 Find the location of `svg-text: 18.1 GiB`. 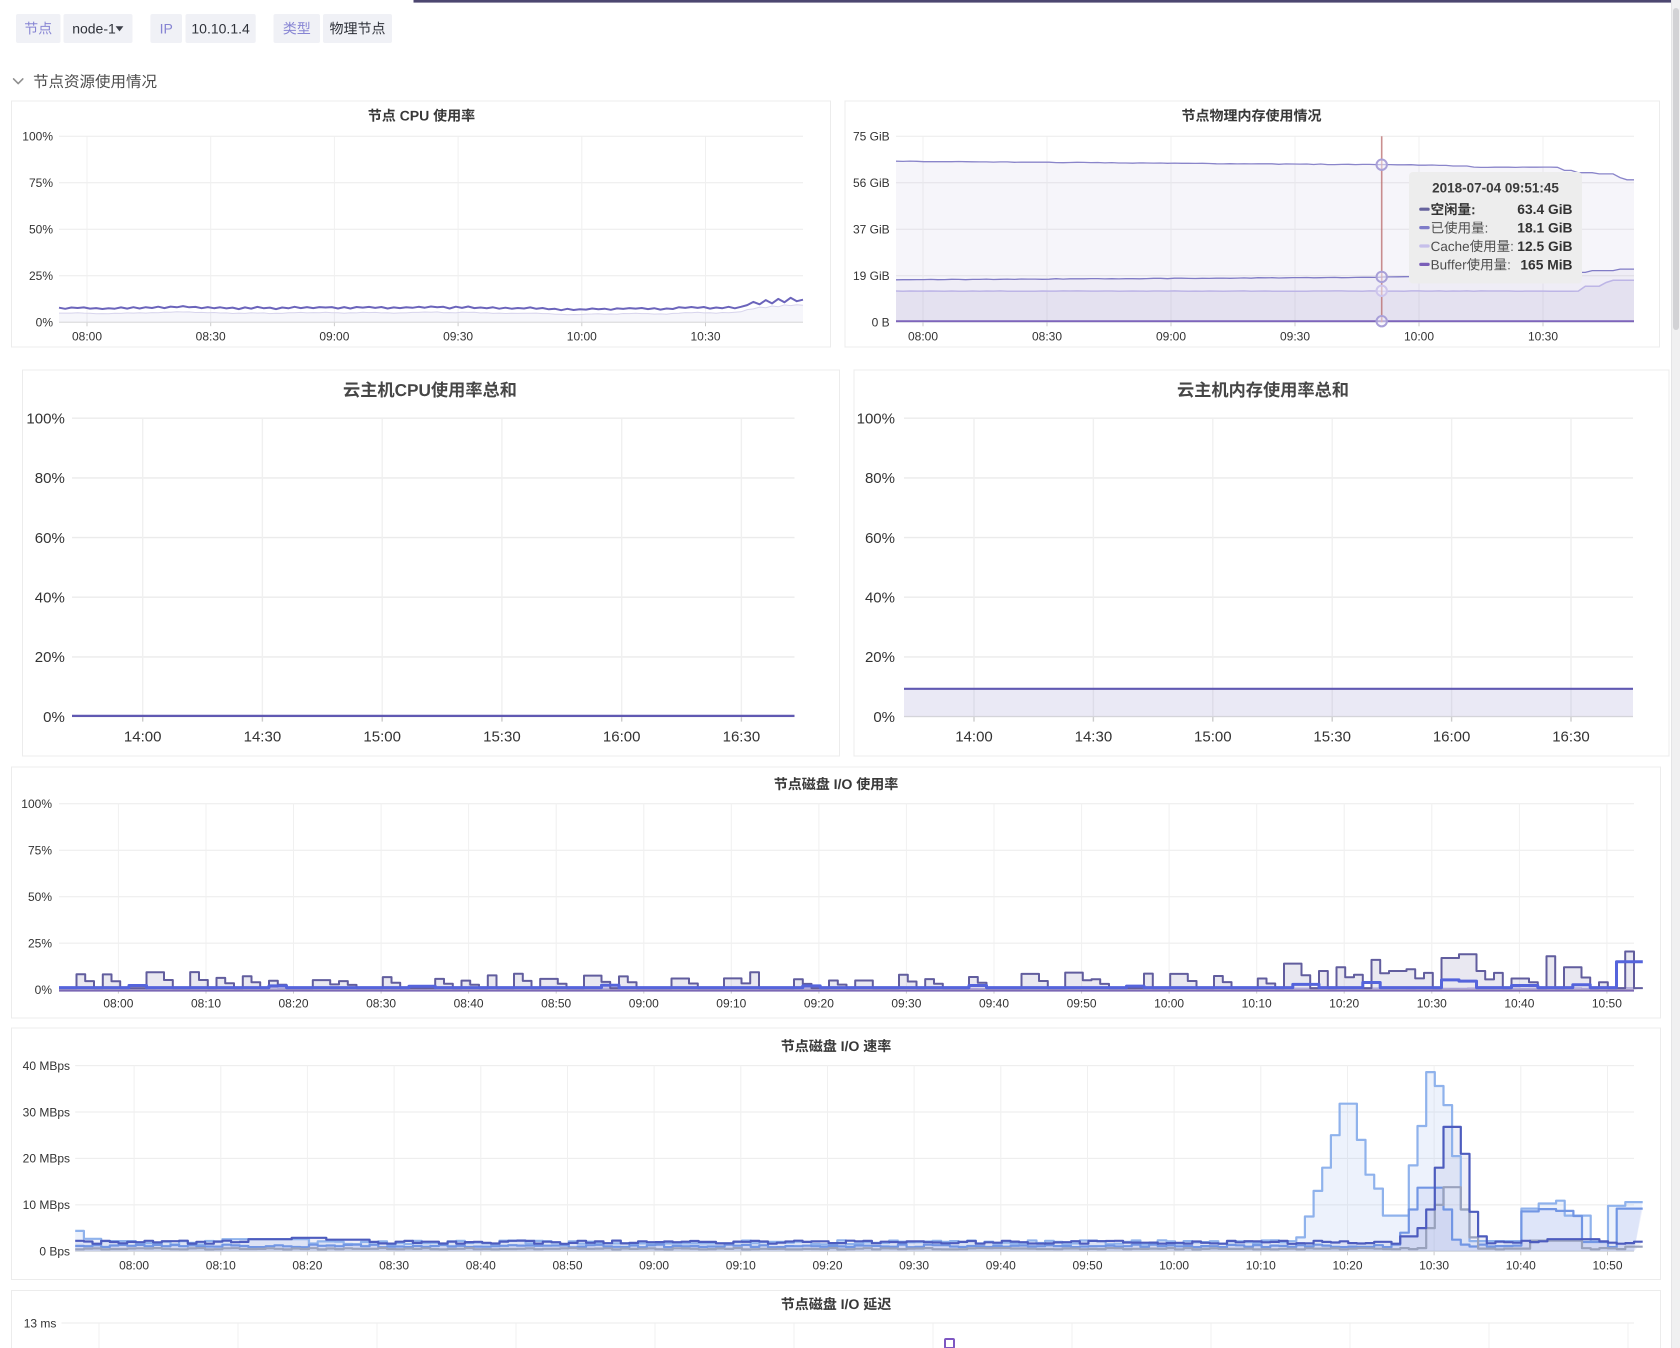

svg-text: 18.1 GiB is located at coordinates (1544, 228).